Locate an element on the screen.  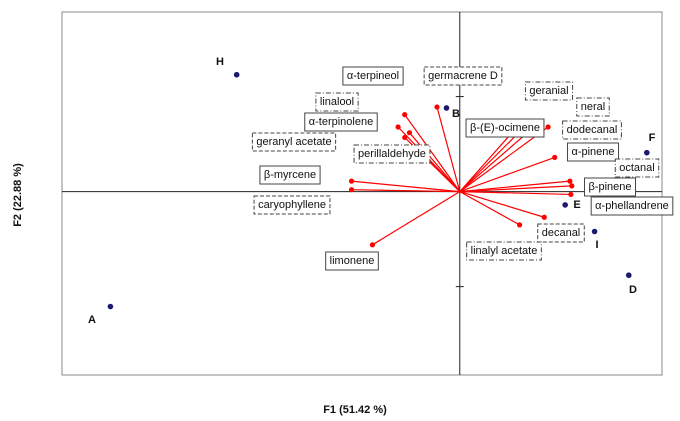
variable-label: caryophyllene is located at coordinates (292, 205).